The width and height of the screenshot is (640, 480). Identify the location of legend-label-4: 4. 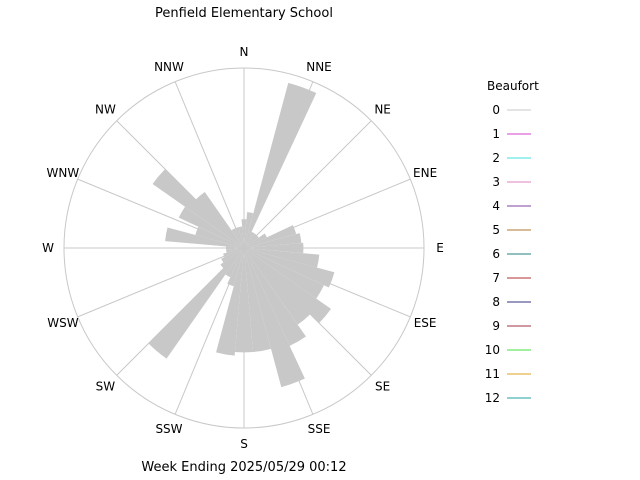
(496, 206).